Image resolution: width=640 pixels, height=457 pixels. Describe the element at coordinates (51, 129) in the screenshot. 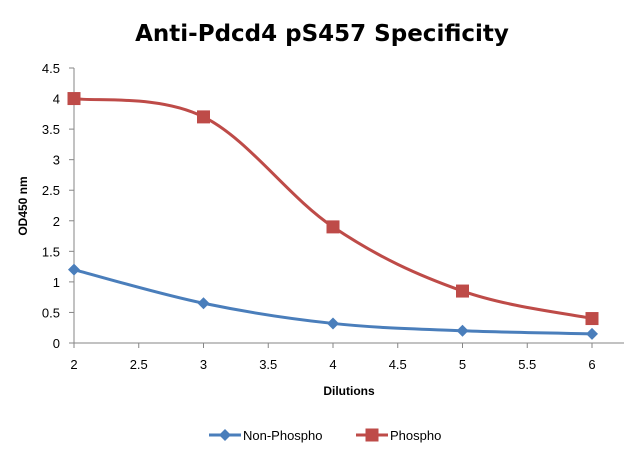

I see `y-tick-label: 3.5` at that location.